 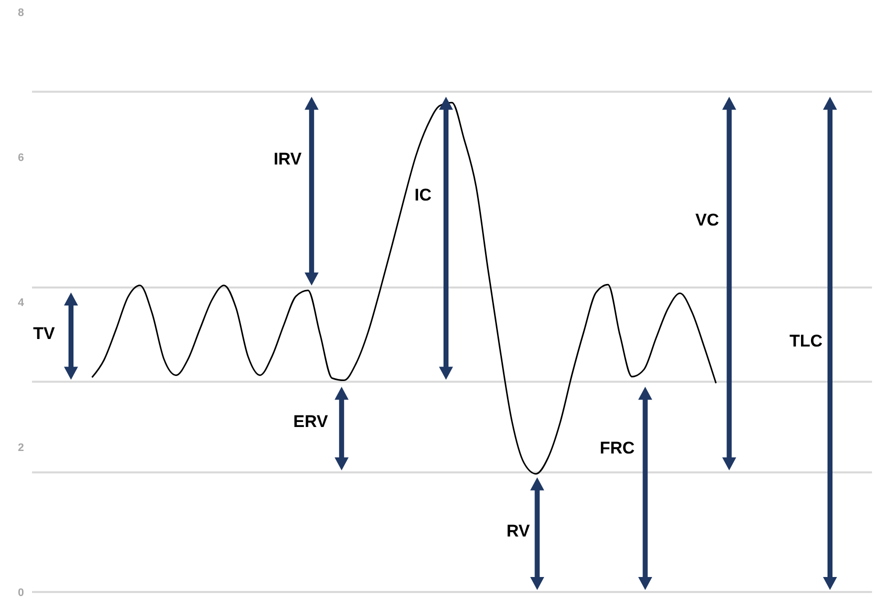 What do you see at coordinates (617, 448) in the screenshot?
I see `annotation: FRC` at bounding box center [617, 448].